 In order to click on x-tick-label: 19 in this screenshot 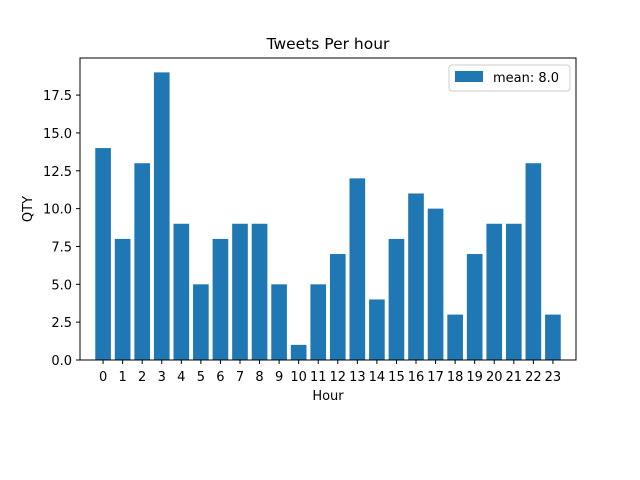, I will do `click(474, 377)`.